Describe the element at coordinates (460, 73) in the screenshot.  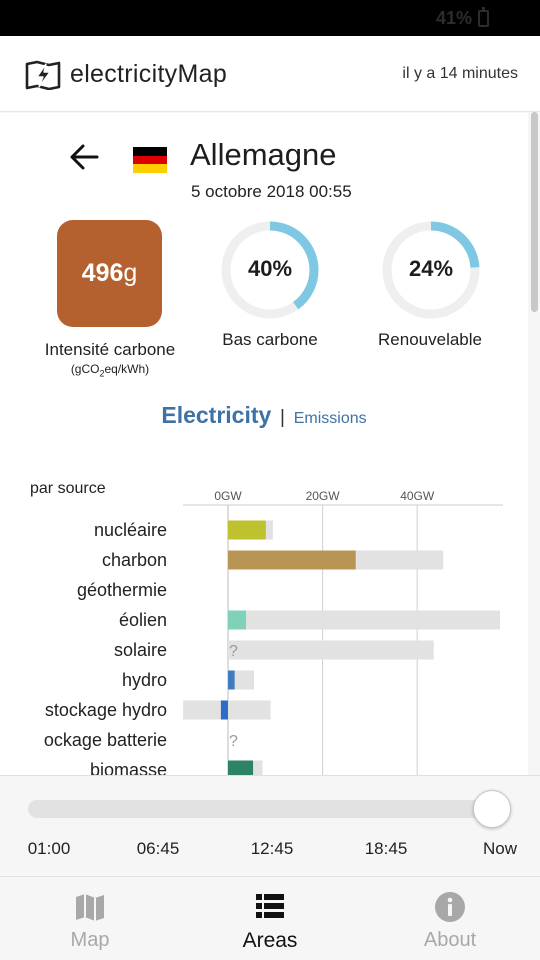
I see `last-updated: il y a 14 minutes` at that location.